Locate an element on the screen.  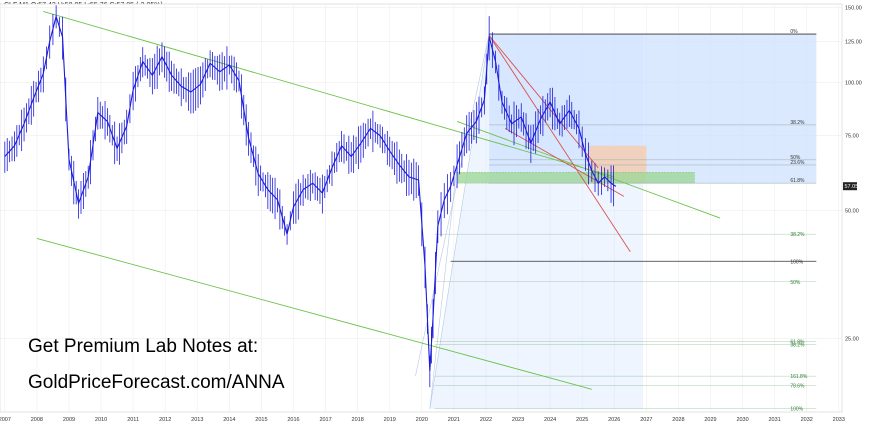
x-tick-label: 2024 is located at coordinates (550, 420).